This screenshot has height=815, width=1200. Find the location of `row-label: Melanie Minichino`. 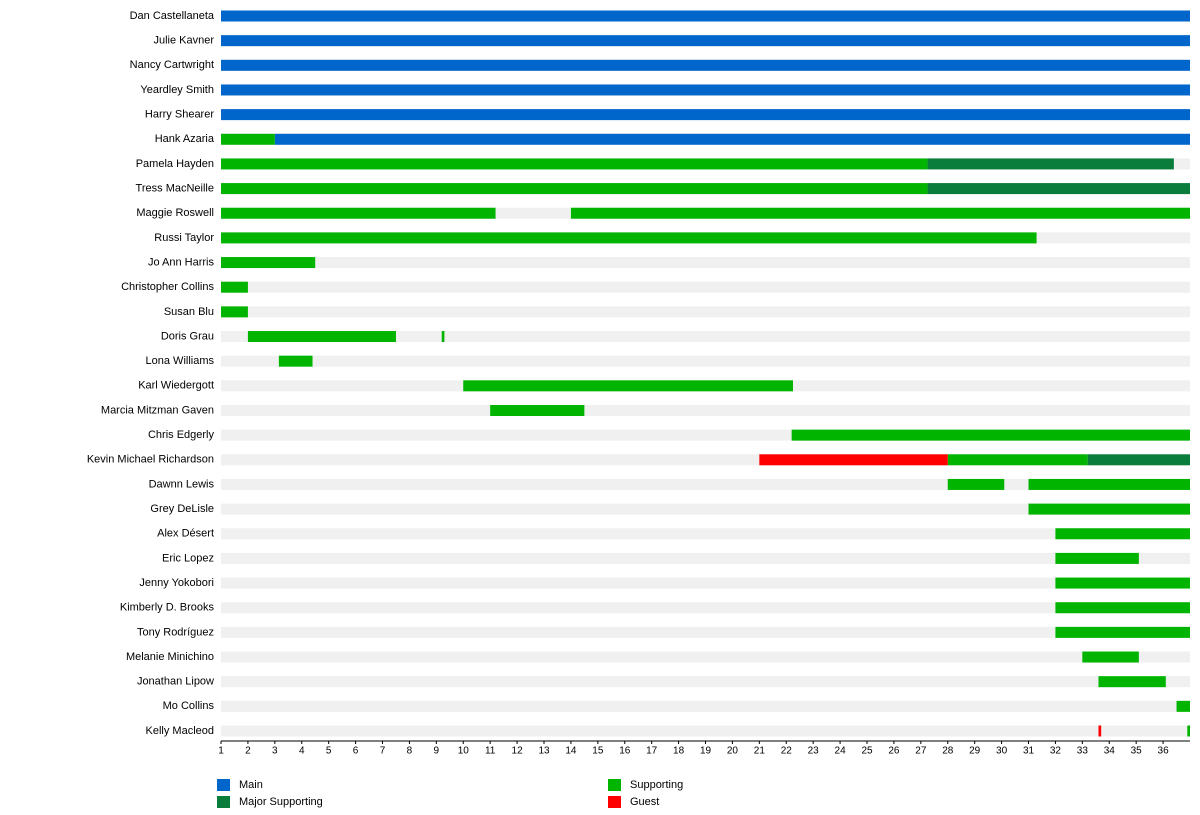

row-label: Melanie Minichino is located at coordinates (170, 657).